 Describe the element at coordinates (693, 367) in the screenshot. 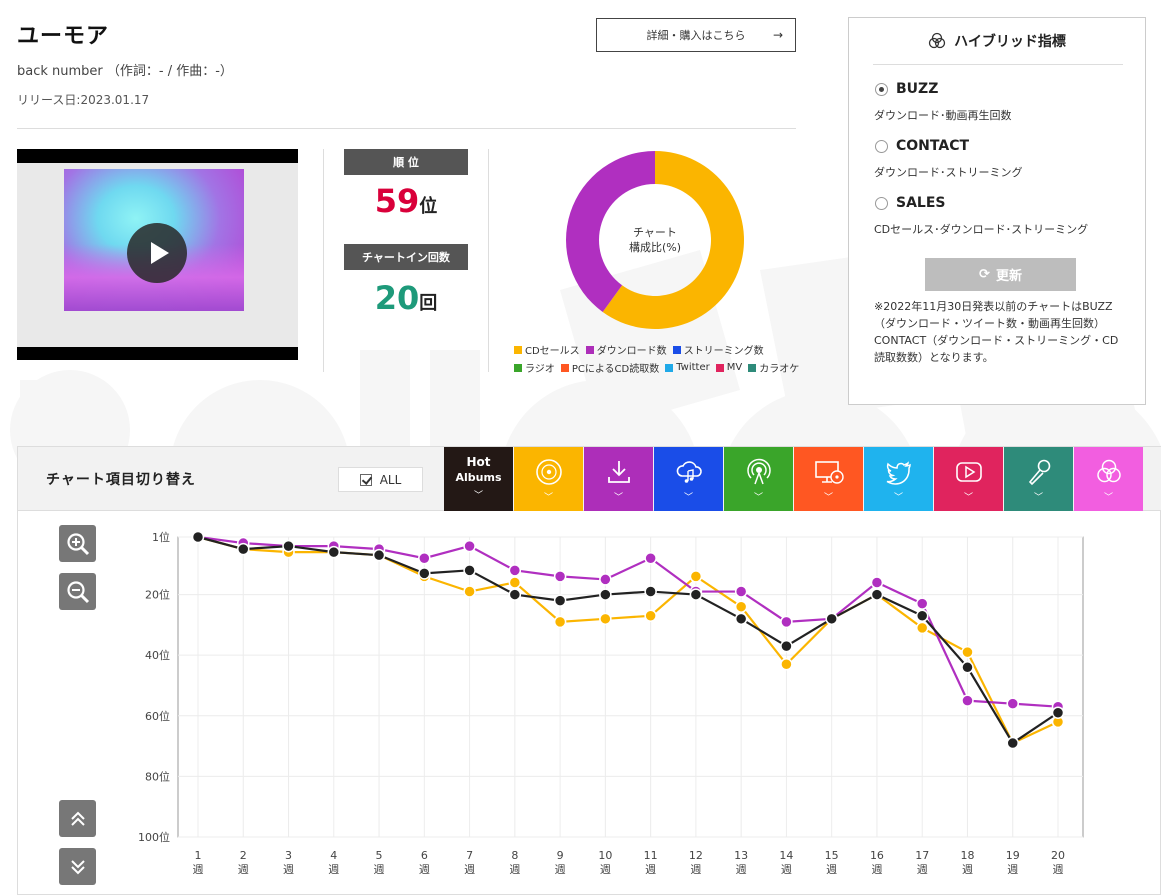

I see `legend-label: Twitter` at that location.